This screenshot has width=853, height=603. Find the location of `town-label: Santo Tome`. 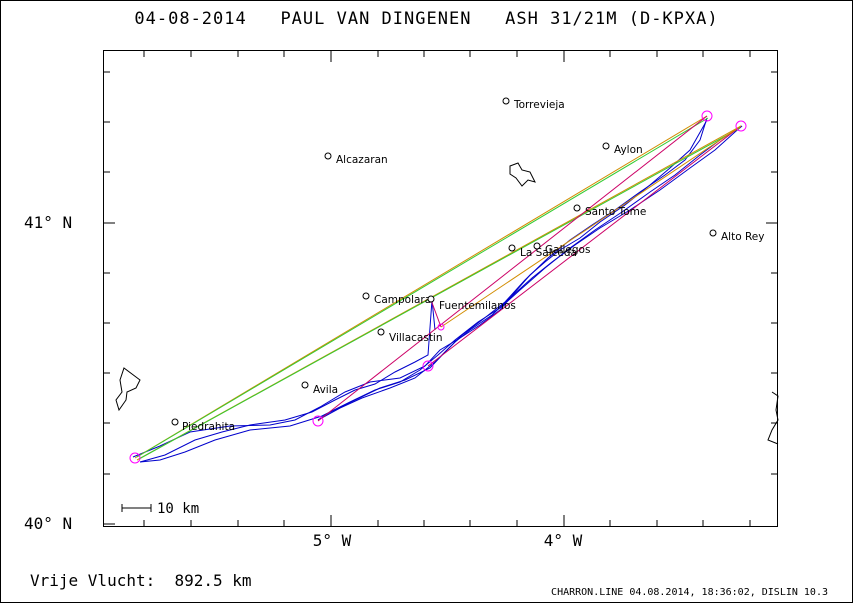

town-label: Santo Tome is located at coordinates (615, 212).